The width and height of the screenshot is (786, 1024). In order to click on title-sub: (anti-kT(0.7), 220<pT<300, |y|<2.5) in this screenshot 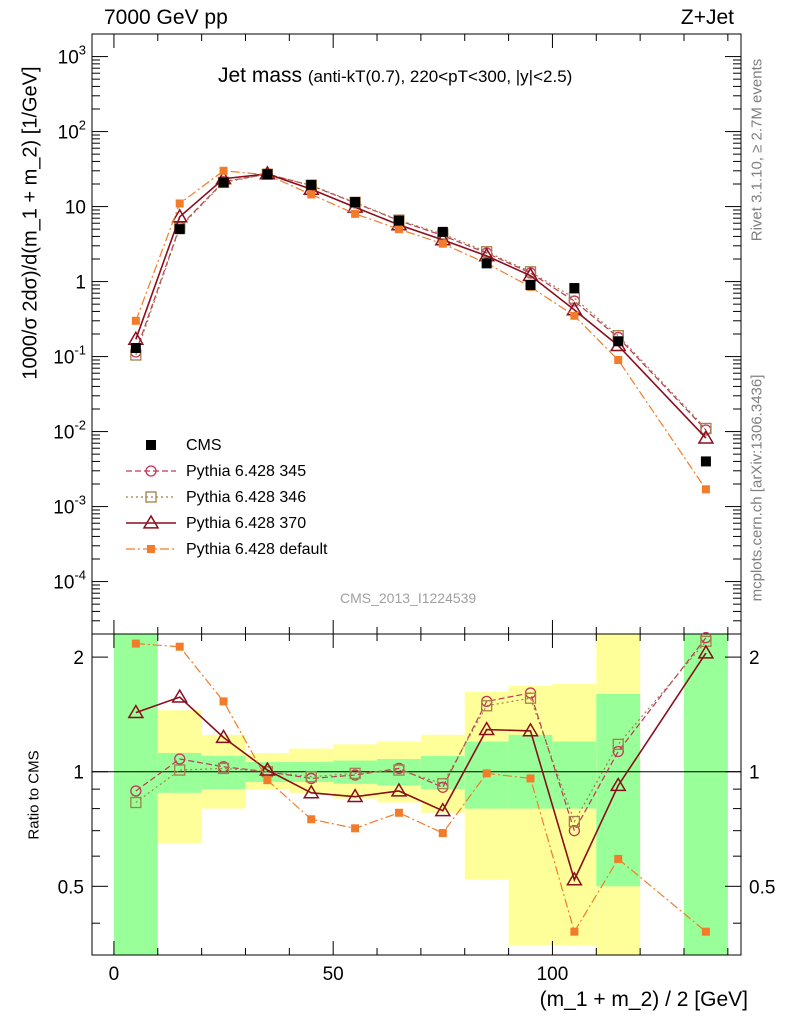, I will do `click(440, 76)`.